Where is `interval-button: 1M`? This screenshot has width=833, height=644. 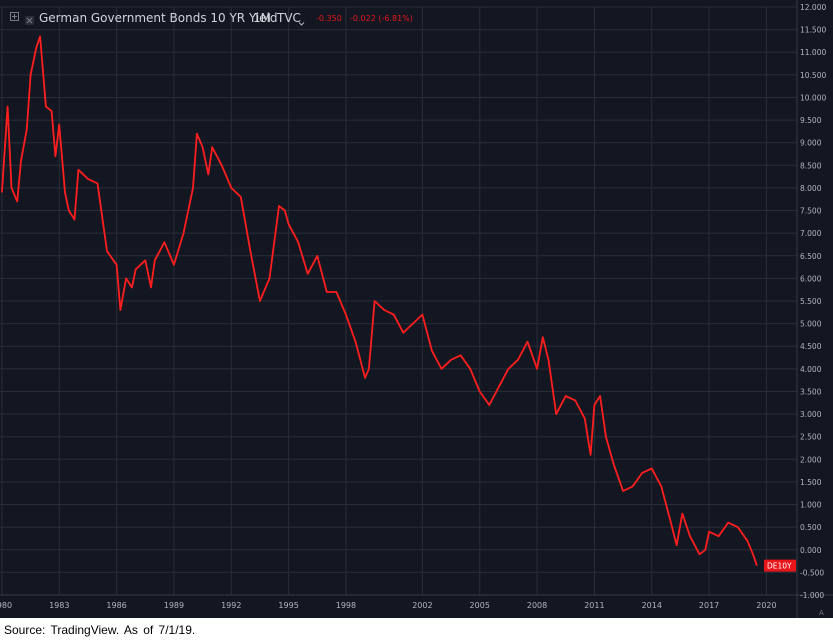
interval-button: 1M is located at coordinates (262, 18).